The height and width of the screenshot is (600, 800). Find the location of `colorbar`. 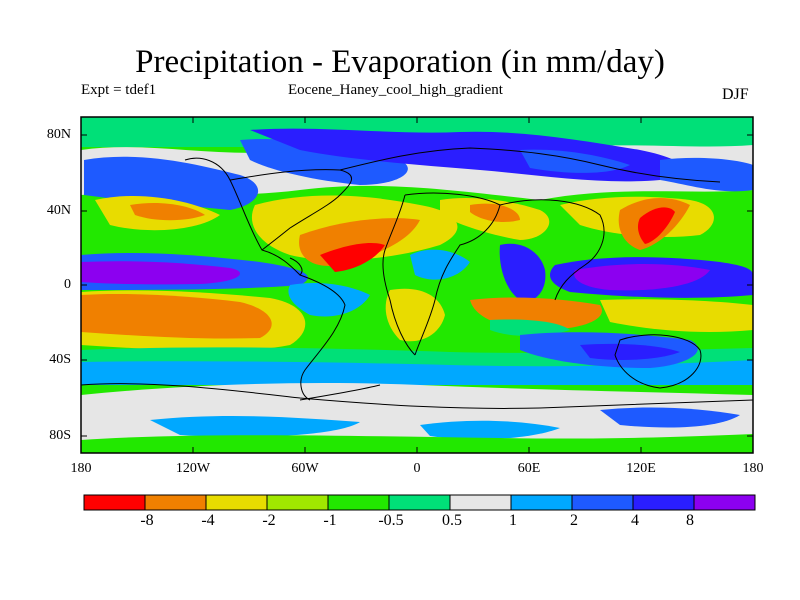

colorbar is located at coordinates (419, 502).